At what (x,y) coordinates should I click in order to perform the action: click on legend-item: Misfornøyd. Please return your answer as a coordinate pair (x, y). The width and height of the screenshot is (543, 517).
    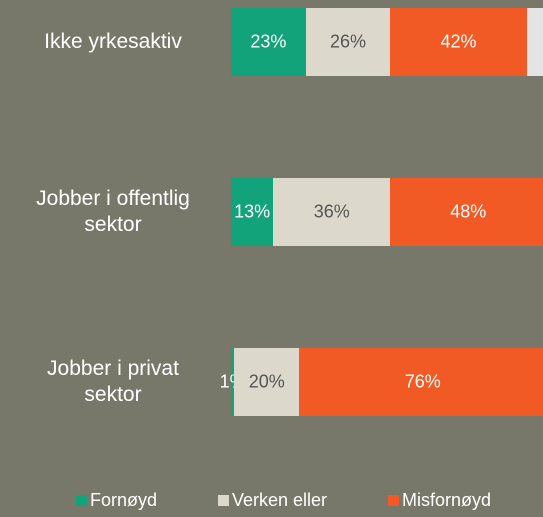
    Looking at the image, I should click on (439, 500).